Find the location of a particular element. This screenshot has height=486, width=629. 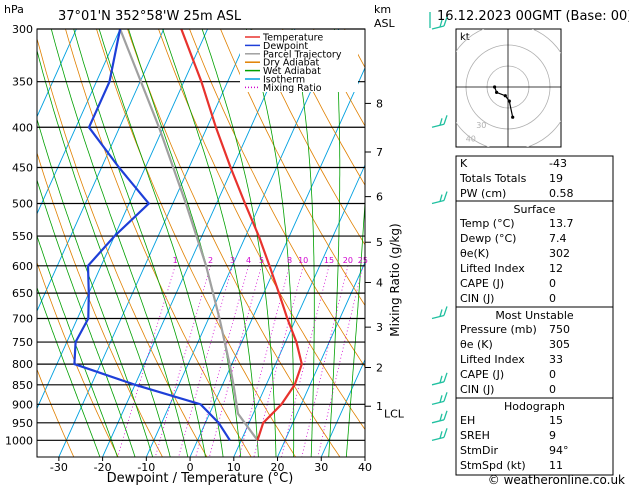

table-row-value: 9 is located at coordinates (552, 435).